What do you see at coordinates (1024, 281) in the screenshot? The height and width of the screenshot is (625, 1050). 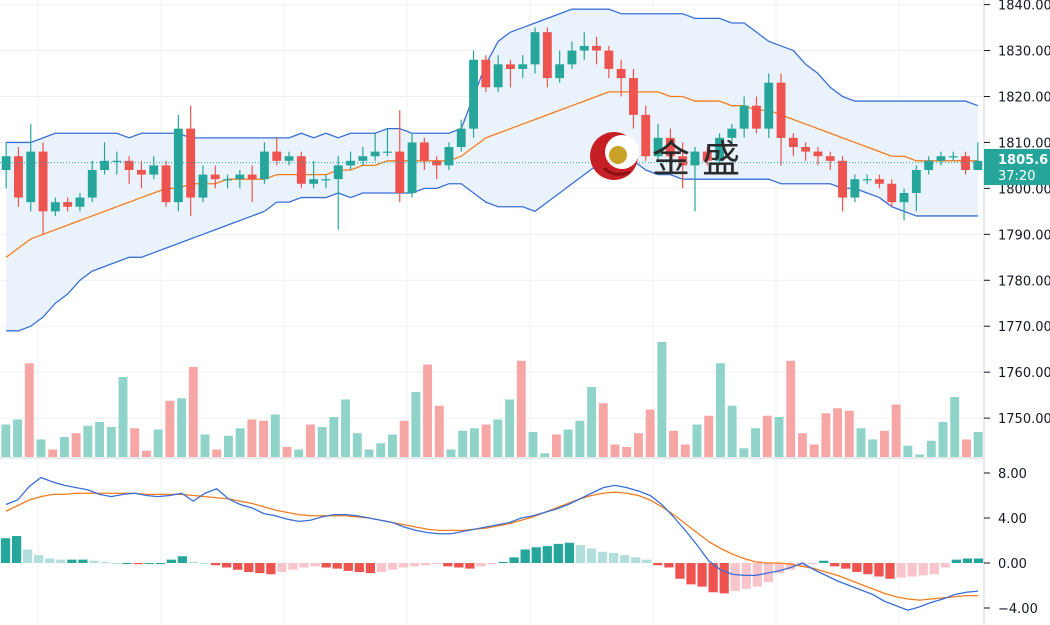 I see `price-tick-label: 1780.00` at bounding box center [1024, 281].